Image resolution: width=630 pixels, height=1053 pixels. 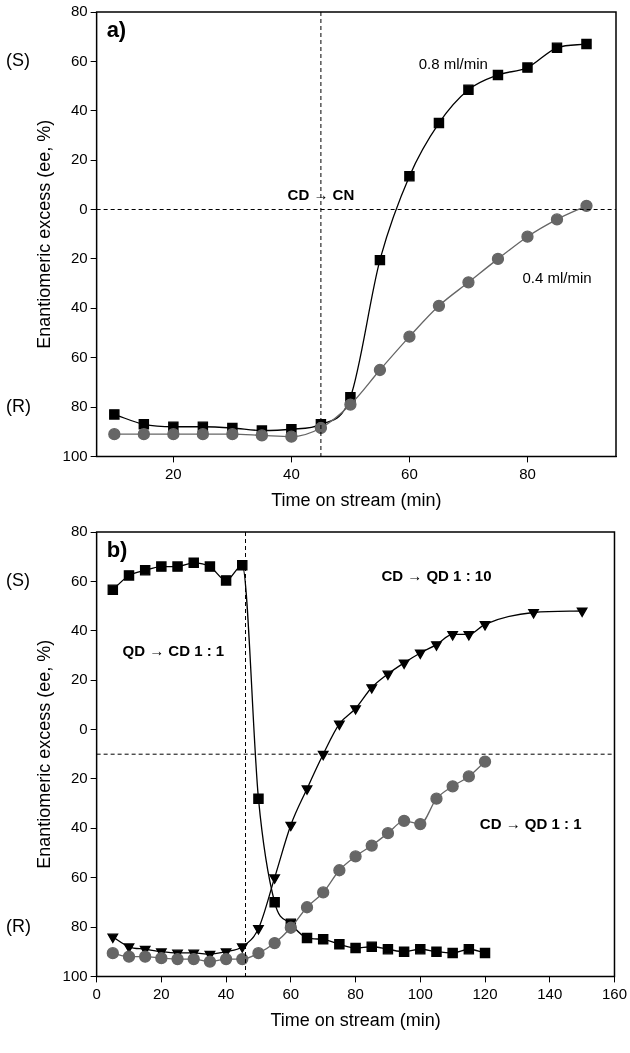 I want to click on text: CD → QD 1 : 1, so click(x=530, y=824).